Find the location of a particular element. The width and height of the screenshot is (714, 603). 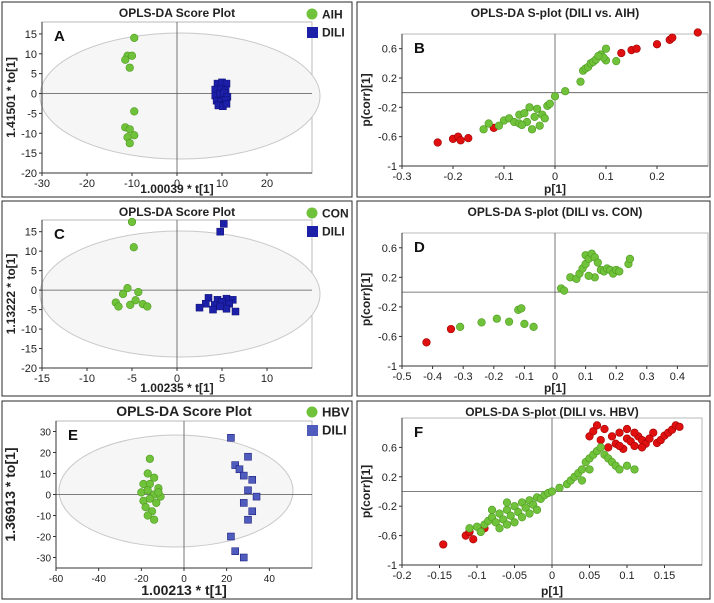

chart-title: OPLS-DA S-plot (DILI vs. AIH) is located at coordinates (555, 13).